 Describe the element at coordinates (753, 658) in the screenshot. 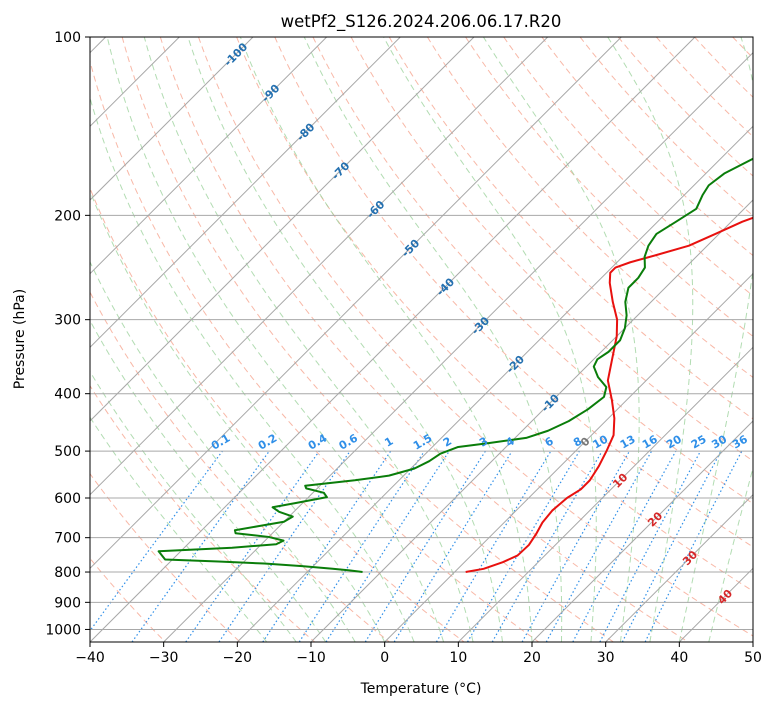

I see `x-tick-label: 50` at that location.